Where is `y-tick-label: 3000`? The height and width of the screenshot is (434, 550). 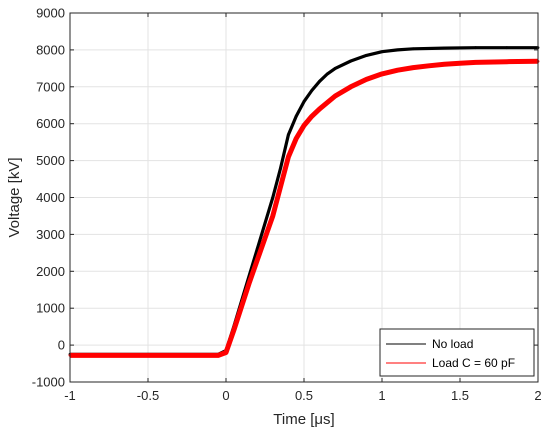
y-tick-label: 3000 is located at coordinates (50, 234).